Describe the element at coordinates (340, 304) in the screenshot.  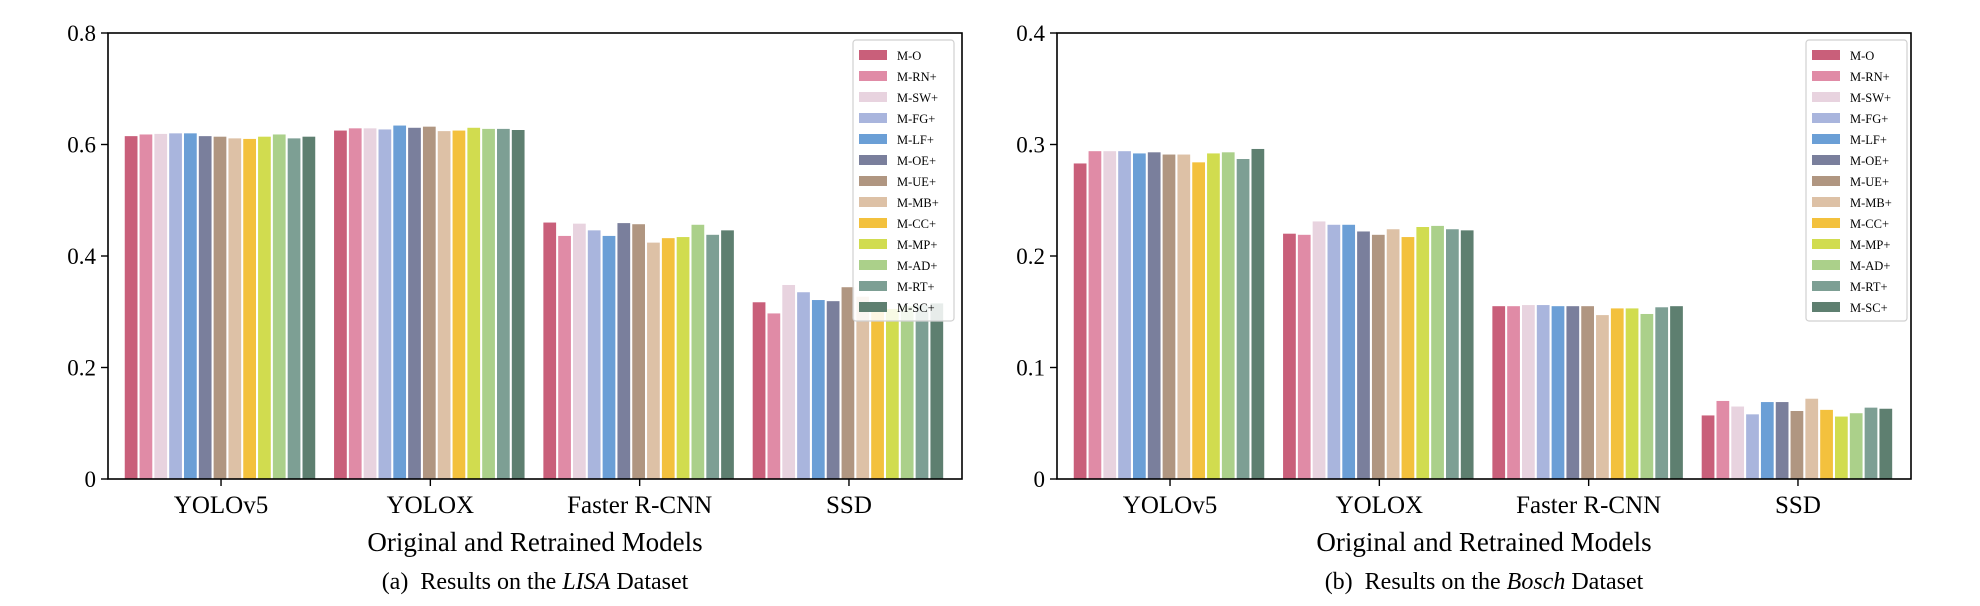
I see `bar-M-O-YOLOX` at that location.